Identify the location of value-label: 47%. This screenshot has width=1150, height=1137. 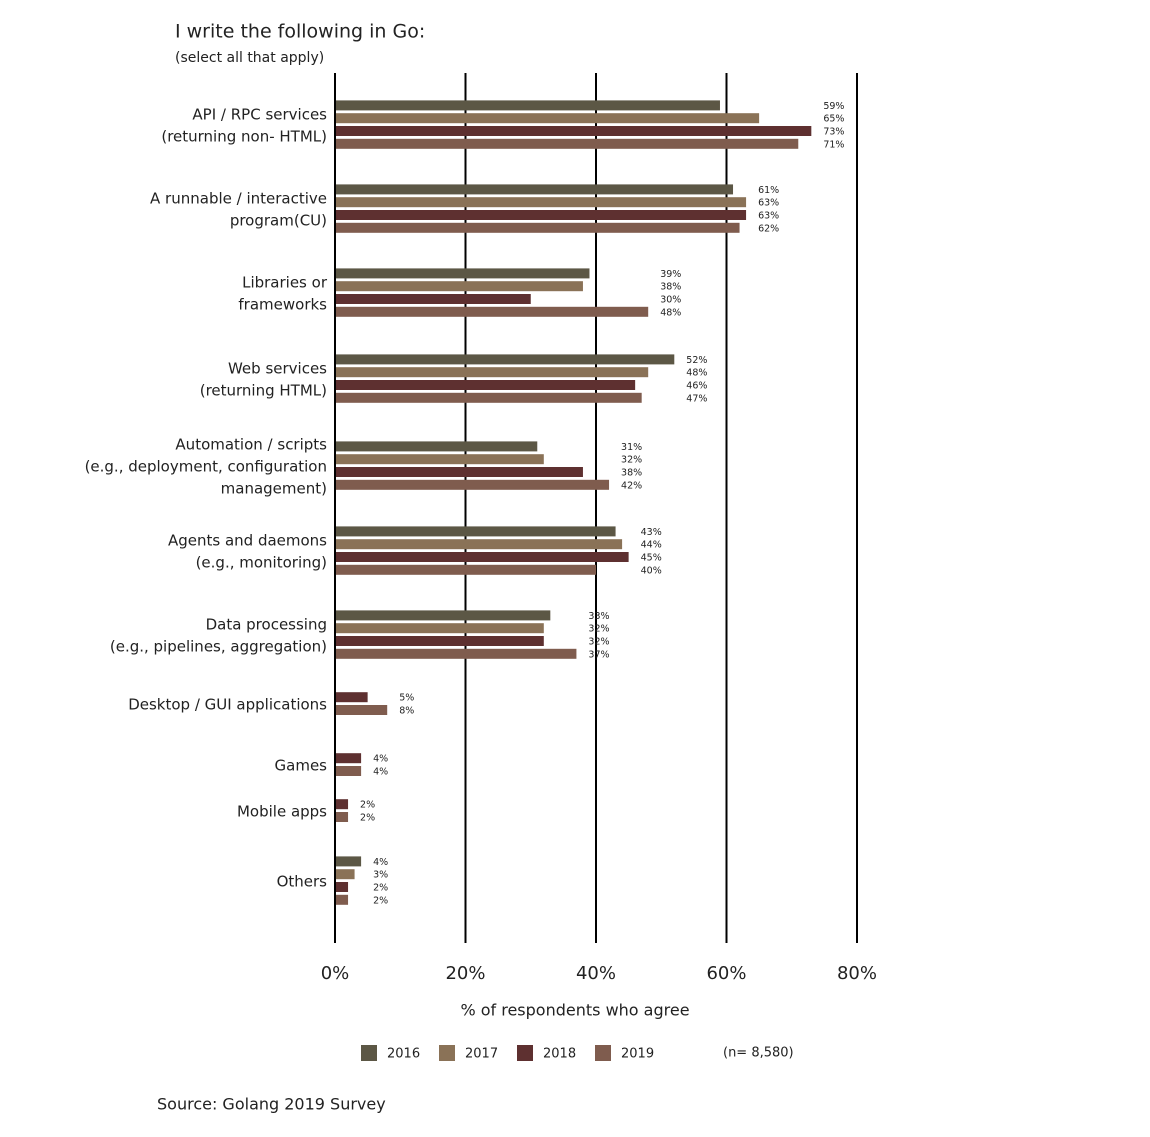
(696, 398).